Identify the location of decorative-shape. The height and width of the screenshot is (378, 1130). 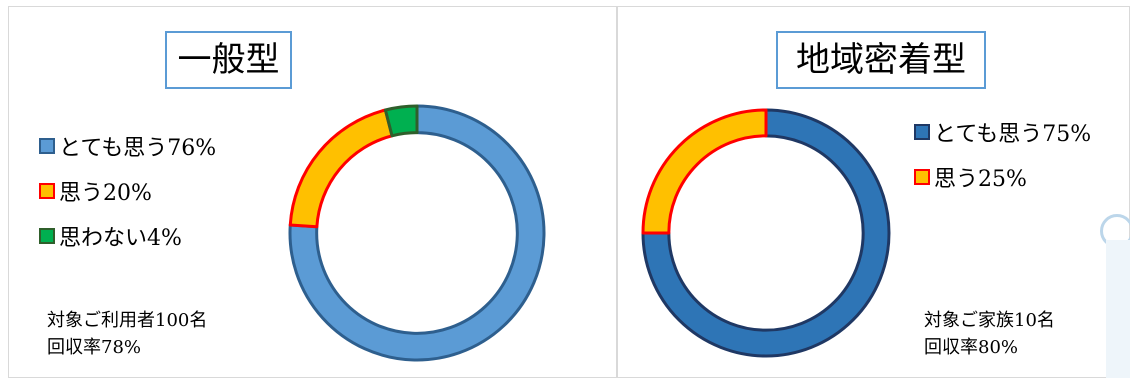
(1118, 309).